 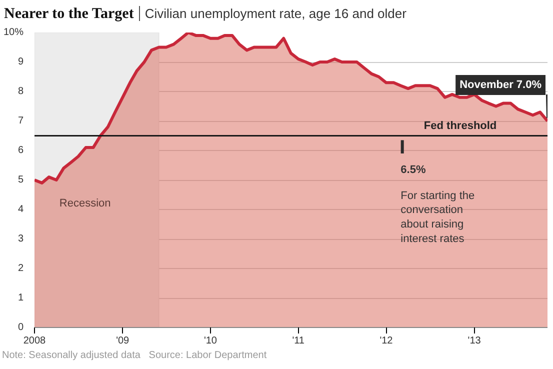 What do you see at coordinates (501, 85) in the screenshot?
I see `annotation: November 7.0%` at bounding box center [501, 85].